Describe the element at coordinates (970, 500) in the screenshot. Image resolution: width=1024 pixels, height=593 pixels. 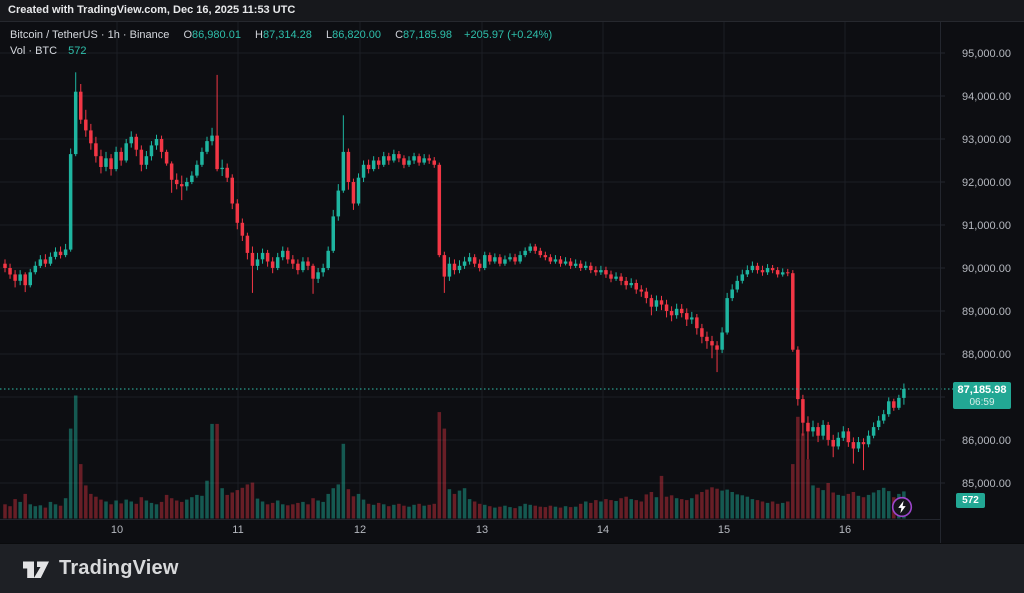
I see `volume-axis-badge: 572` at that location.